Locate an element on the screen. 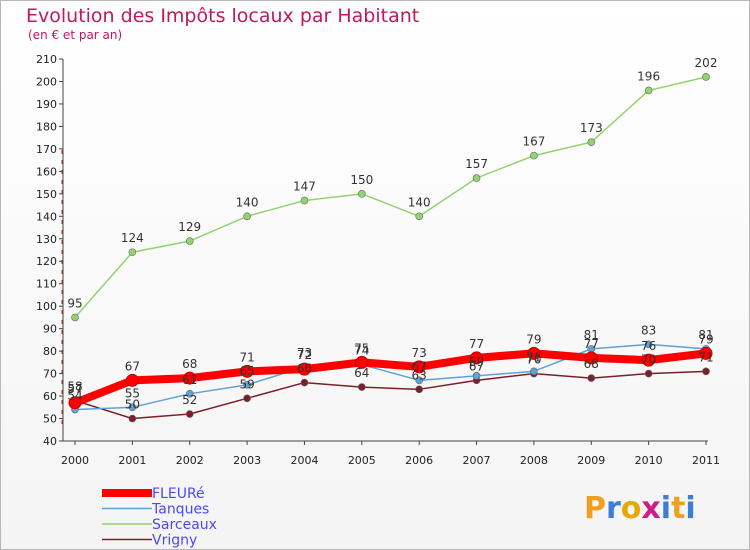  data-label: 129 is located at coordinates (189, 227).